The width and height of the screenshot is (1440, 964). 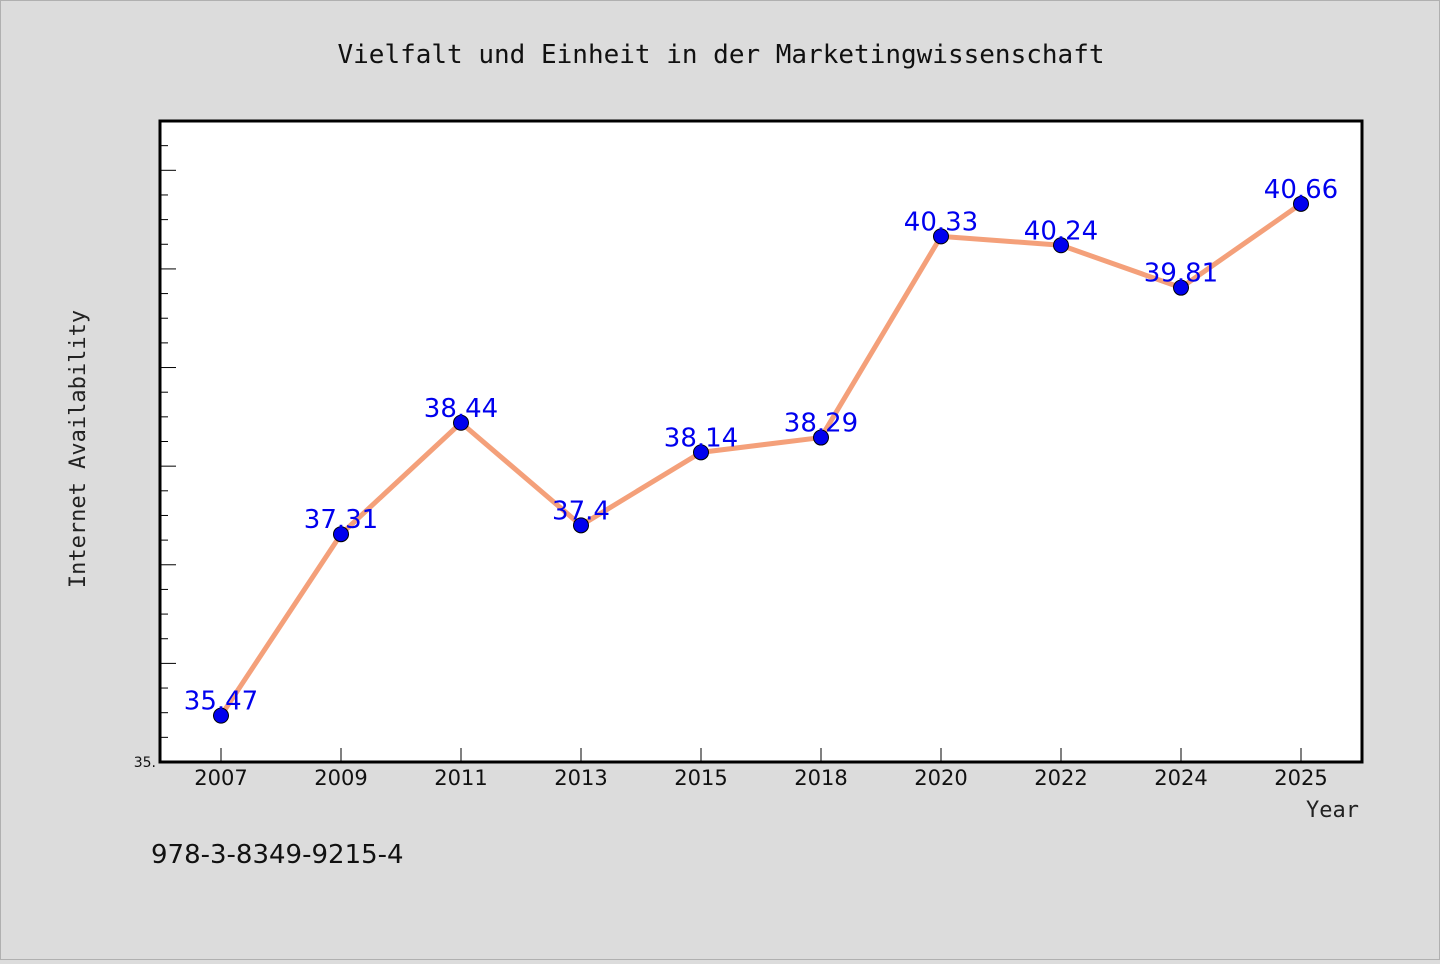 What do you see at coordinates (581, 511) in the screenshot?
I see `data-label: 37.4` at bounding box center [581, 511].